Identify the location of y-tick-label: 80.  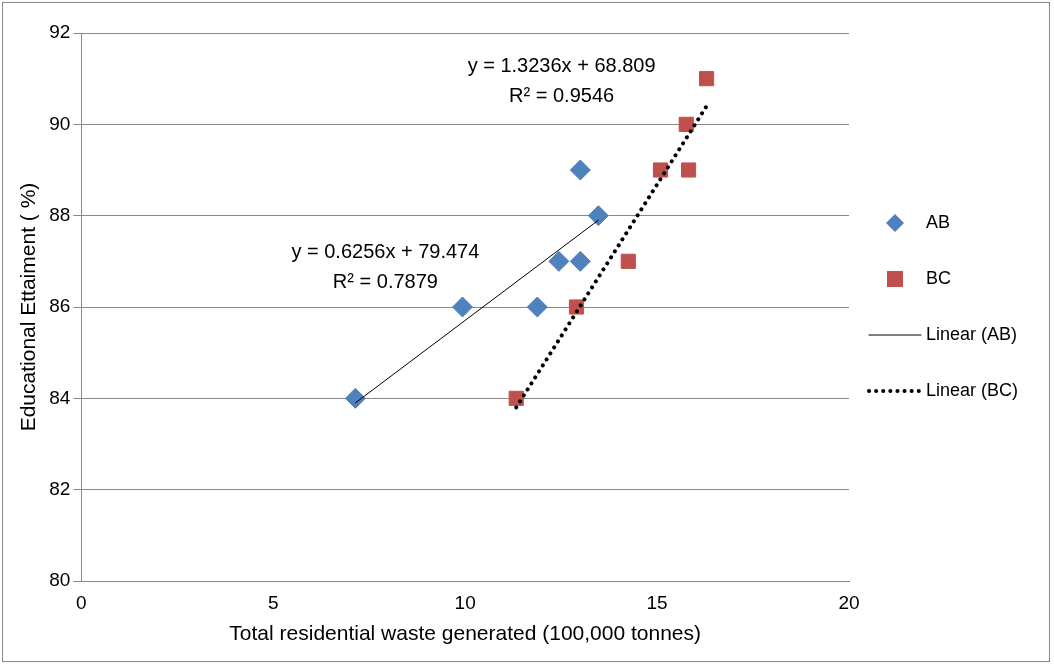
(60, 580).